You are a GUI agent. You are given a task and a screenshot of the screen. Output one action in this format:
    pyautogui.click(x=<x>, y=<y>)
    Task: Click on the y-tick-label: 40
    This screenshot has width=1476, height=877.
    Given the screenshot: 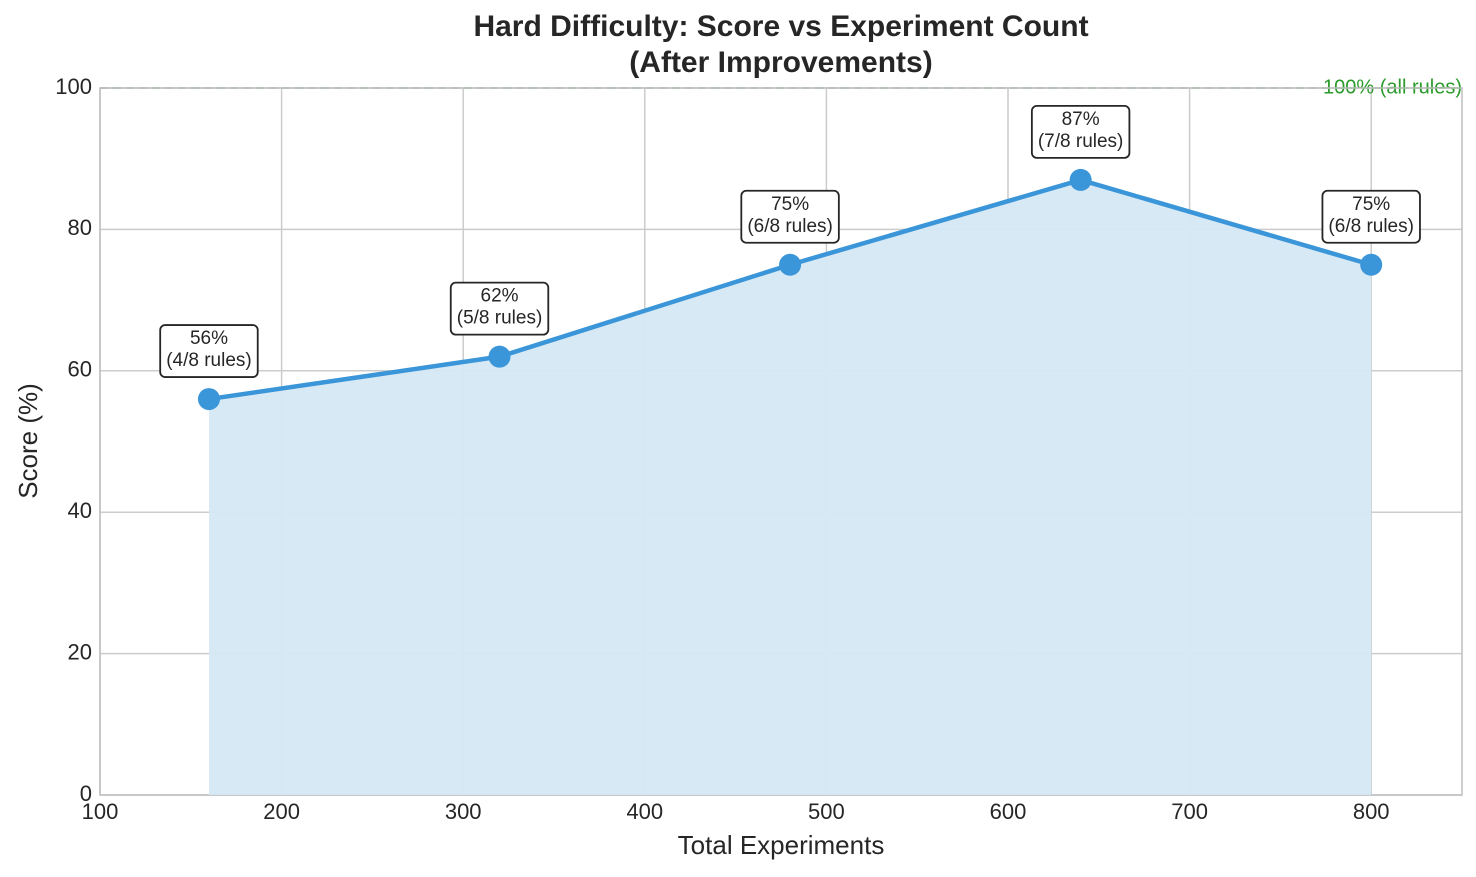 What is the action you would take?
    pyautogui.click(x=80, y=510)
    